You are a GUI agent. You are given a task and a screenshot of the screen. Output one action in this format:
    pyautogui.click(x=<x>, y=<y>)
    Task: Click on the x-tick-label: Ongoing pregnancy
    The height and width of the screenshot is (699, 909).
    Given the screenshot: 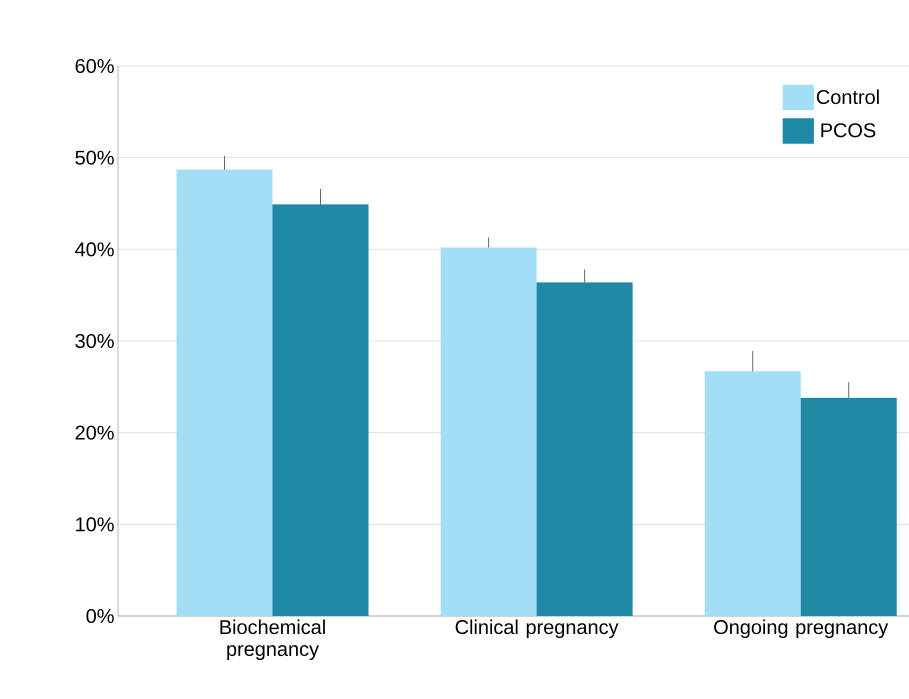 What is the action you would take?
    pyautogui.click(x=801, y=629)
    